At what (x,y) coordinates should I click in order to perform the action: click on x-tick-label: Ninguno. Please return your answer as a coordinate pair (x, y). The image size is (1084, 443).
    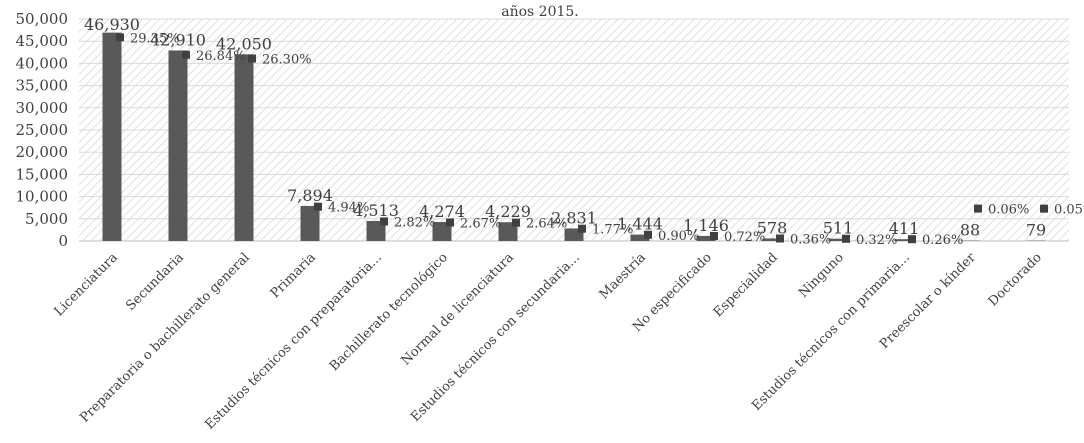
    Looking at the image, I should click on (821, 275).